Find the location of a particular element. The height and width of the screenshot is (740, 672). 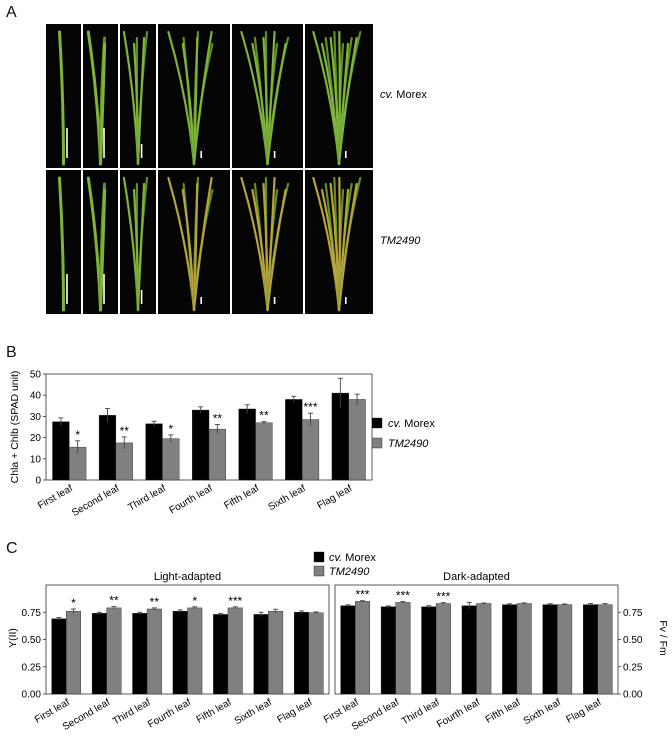

panel-letter-a: A is located at coordinates (11, 12).